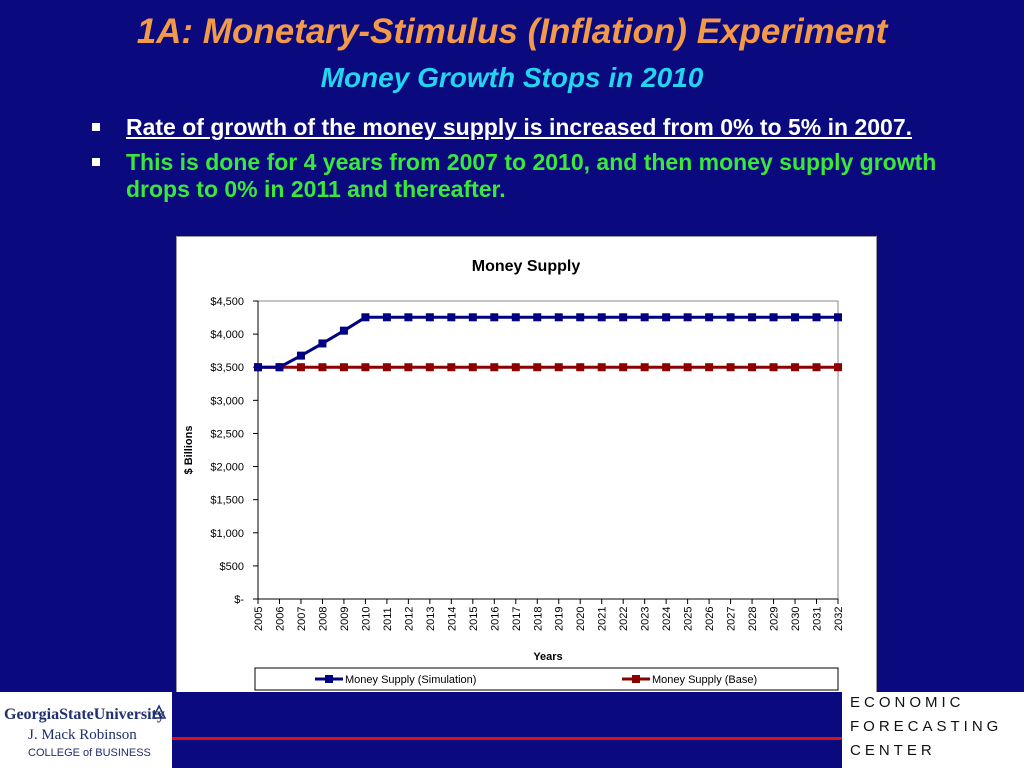 This screenshot has width=1024, height=768. I want to click on slide-subtitle: Money Growth Stops in 2010, so click(512, 77).